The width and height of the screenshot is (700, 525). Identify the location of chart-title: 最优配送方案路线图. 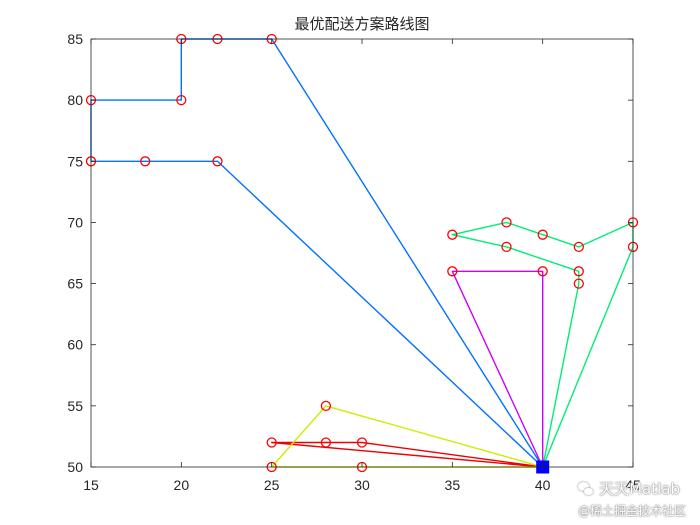
(361, 24).